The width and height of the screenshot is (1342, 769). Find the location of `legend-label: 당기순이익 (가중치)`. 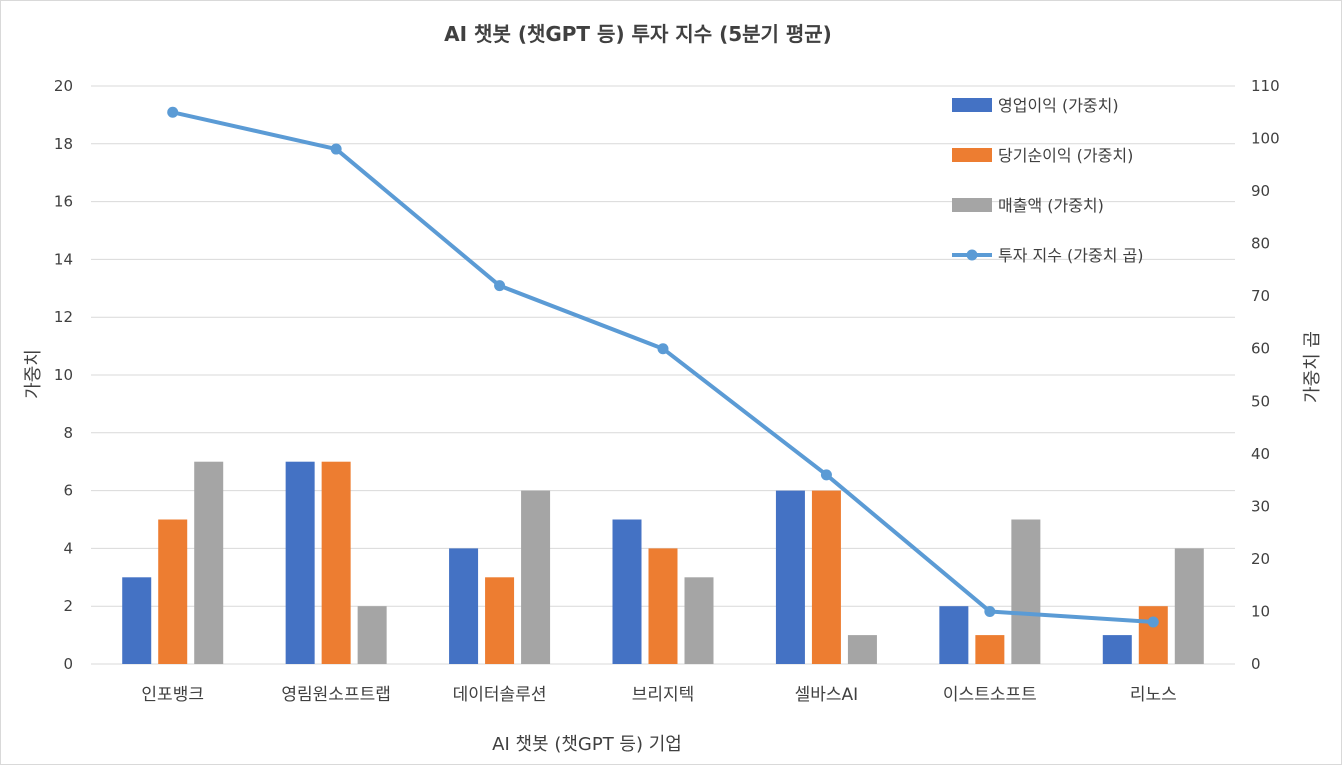

legend-label: 당기순이익 (가중치) is located at coordinates (1065, 155).